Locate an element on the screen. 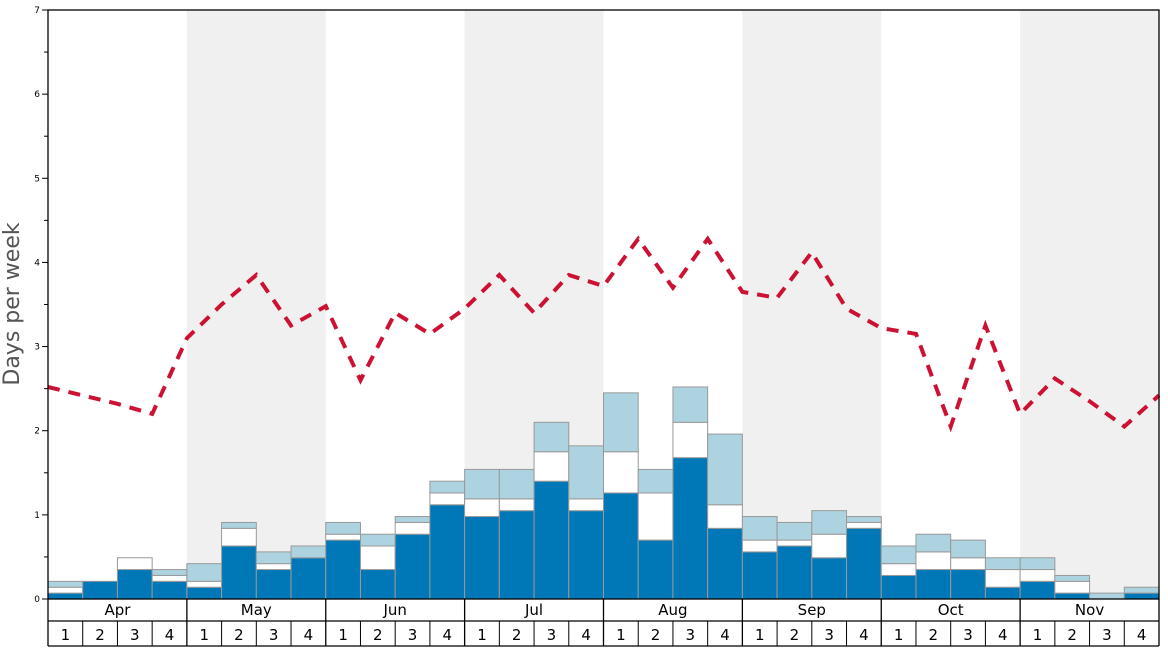 The height and width of the screenshot is (648, 1168). month-label-oct: Oct is located at coordinates (951, 610).